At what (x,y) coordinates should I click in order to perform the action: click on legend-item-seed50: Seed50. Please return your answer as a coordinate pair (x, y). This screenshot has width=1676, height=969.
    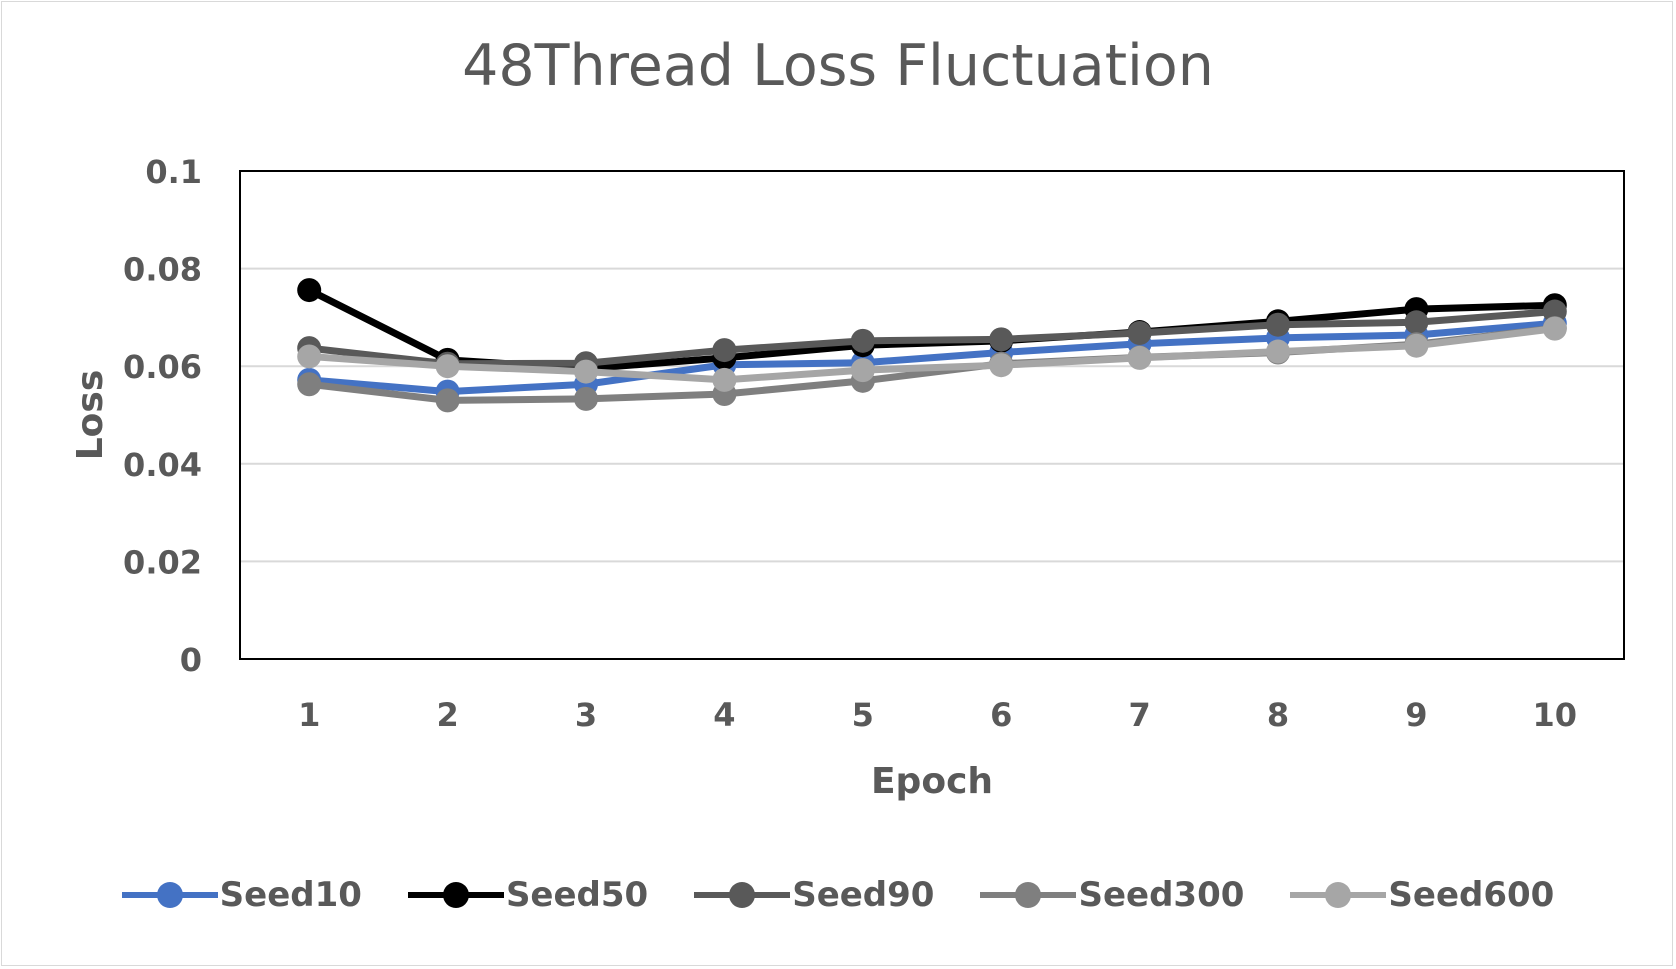
    Looking at the image, I should click on (528, 895).